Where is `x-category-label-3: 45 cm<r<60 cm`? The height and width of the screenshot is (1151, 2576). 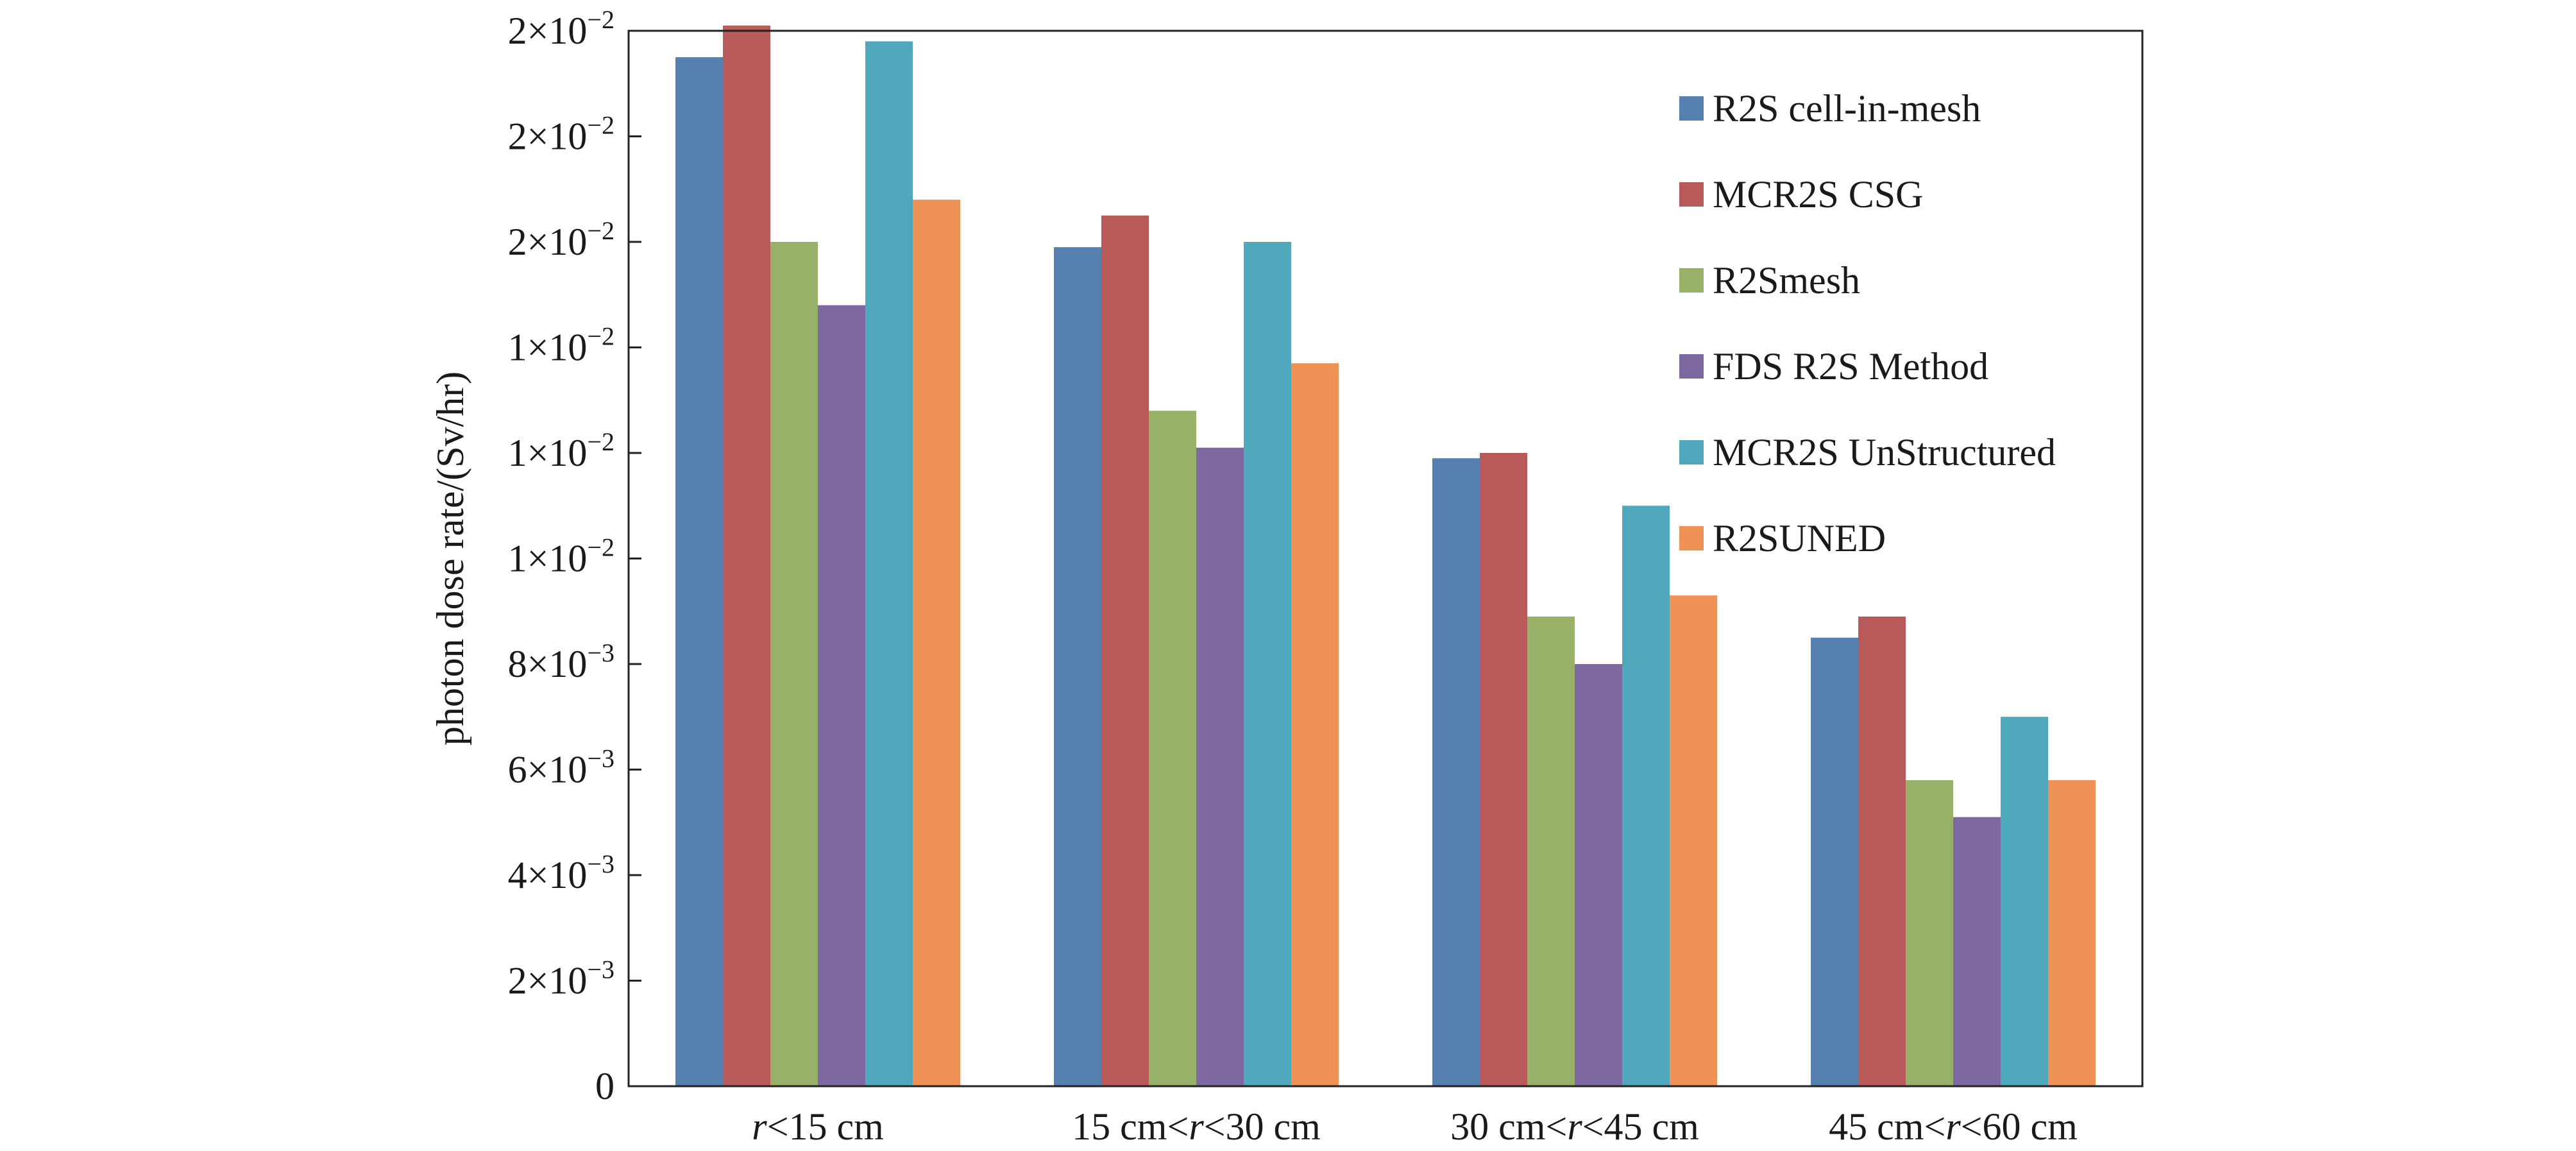
x-category-label-3: 45 cm<r<60 cm is located at coordinates (1953, 1126).